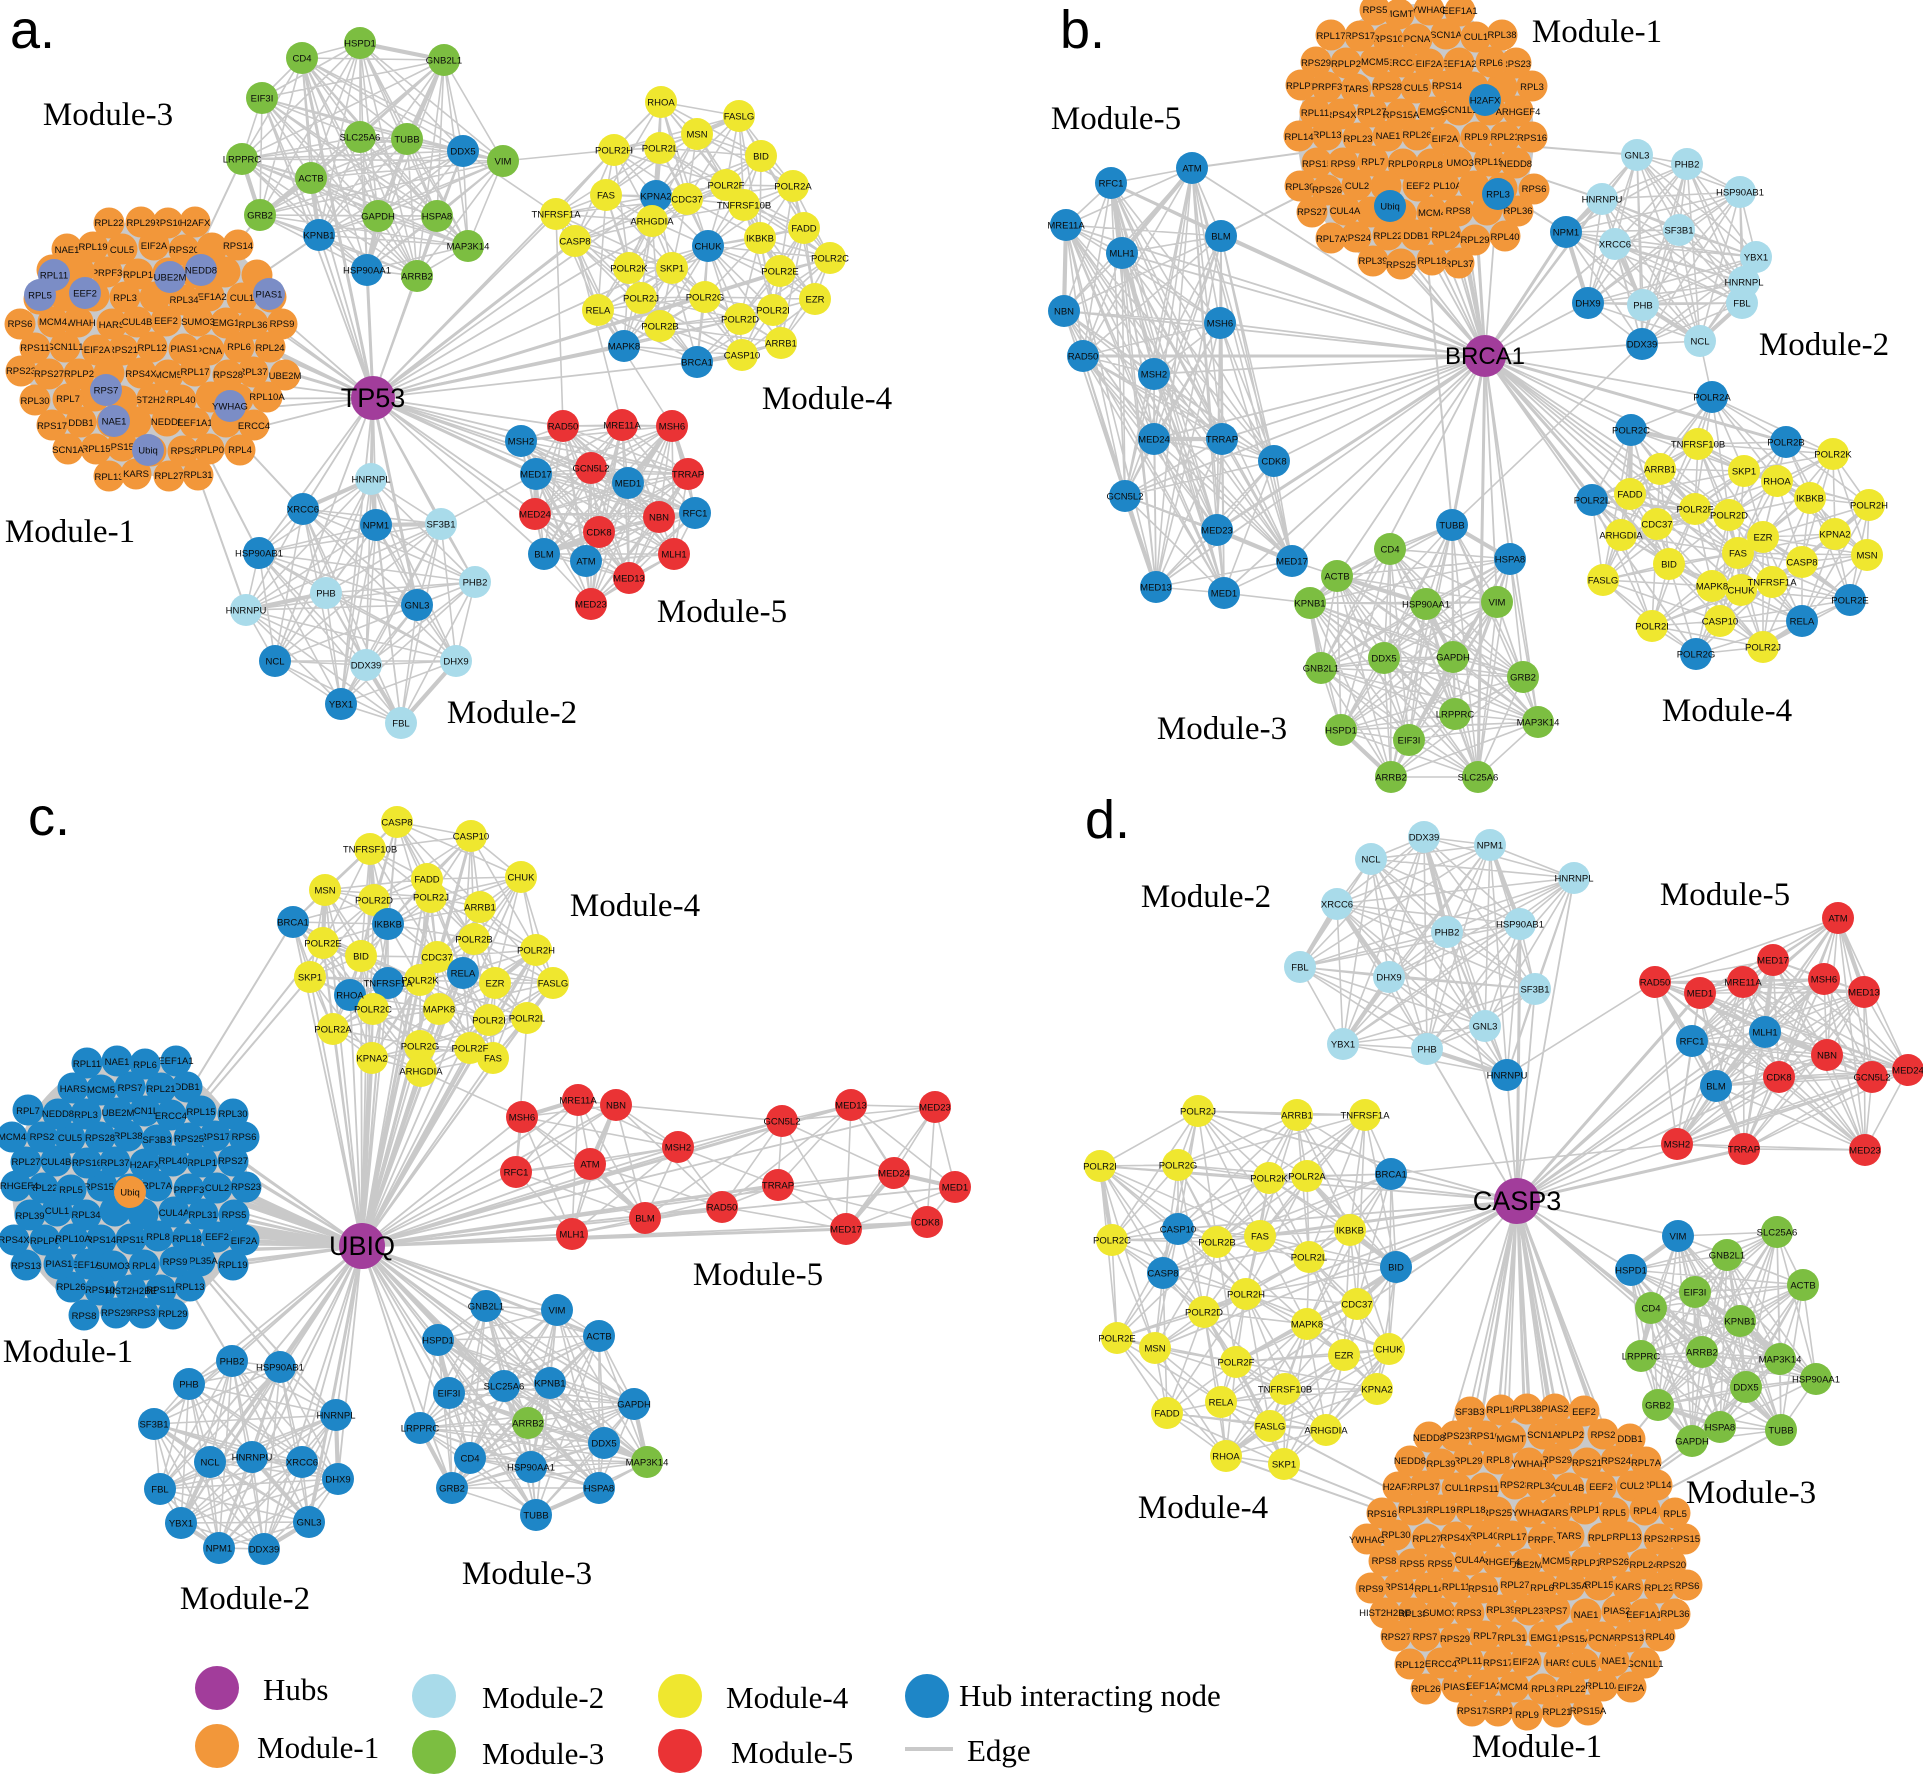 Image resolution: width=1923 pixels, height=1780 pixels. Describe the element at coordinates (1643, 1615) in the screenshot. I see `svg-text: EEF1A1` at that location.